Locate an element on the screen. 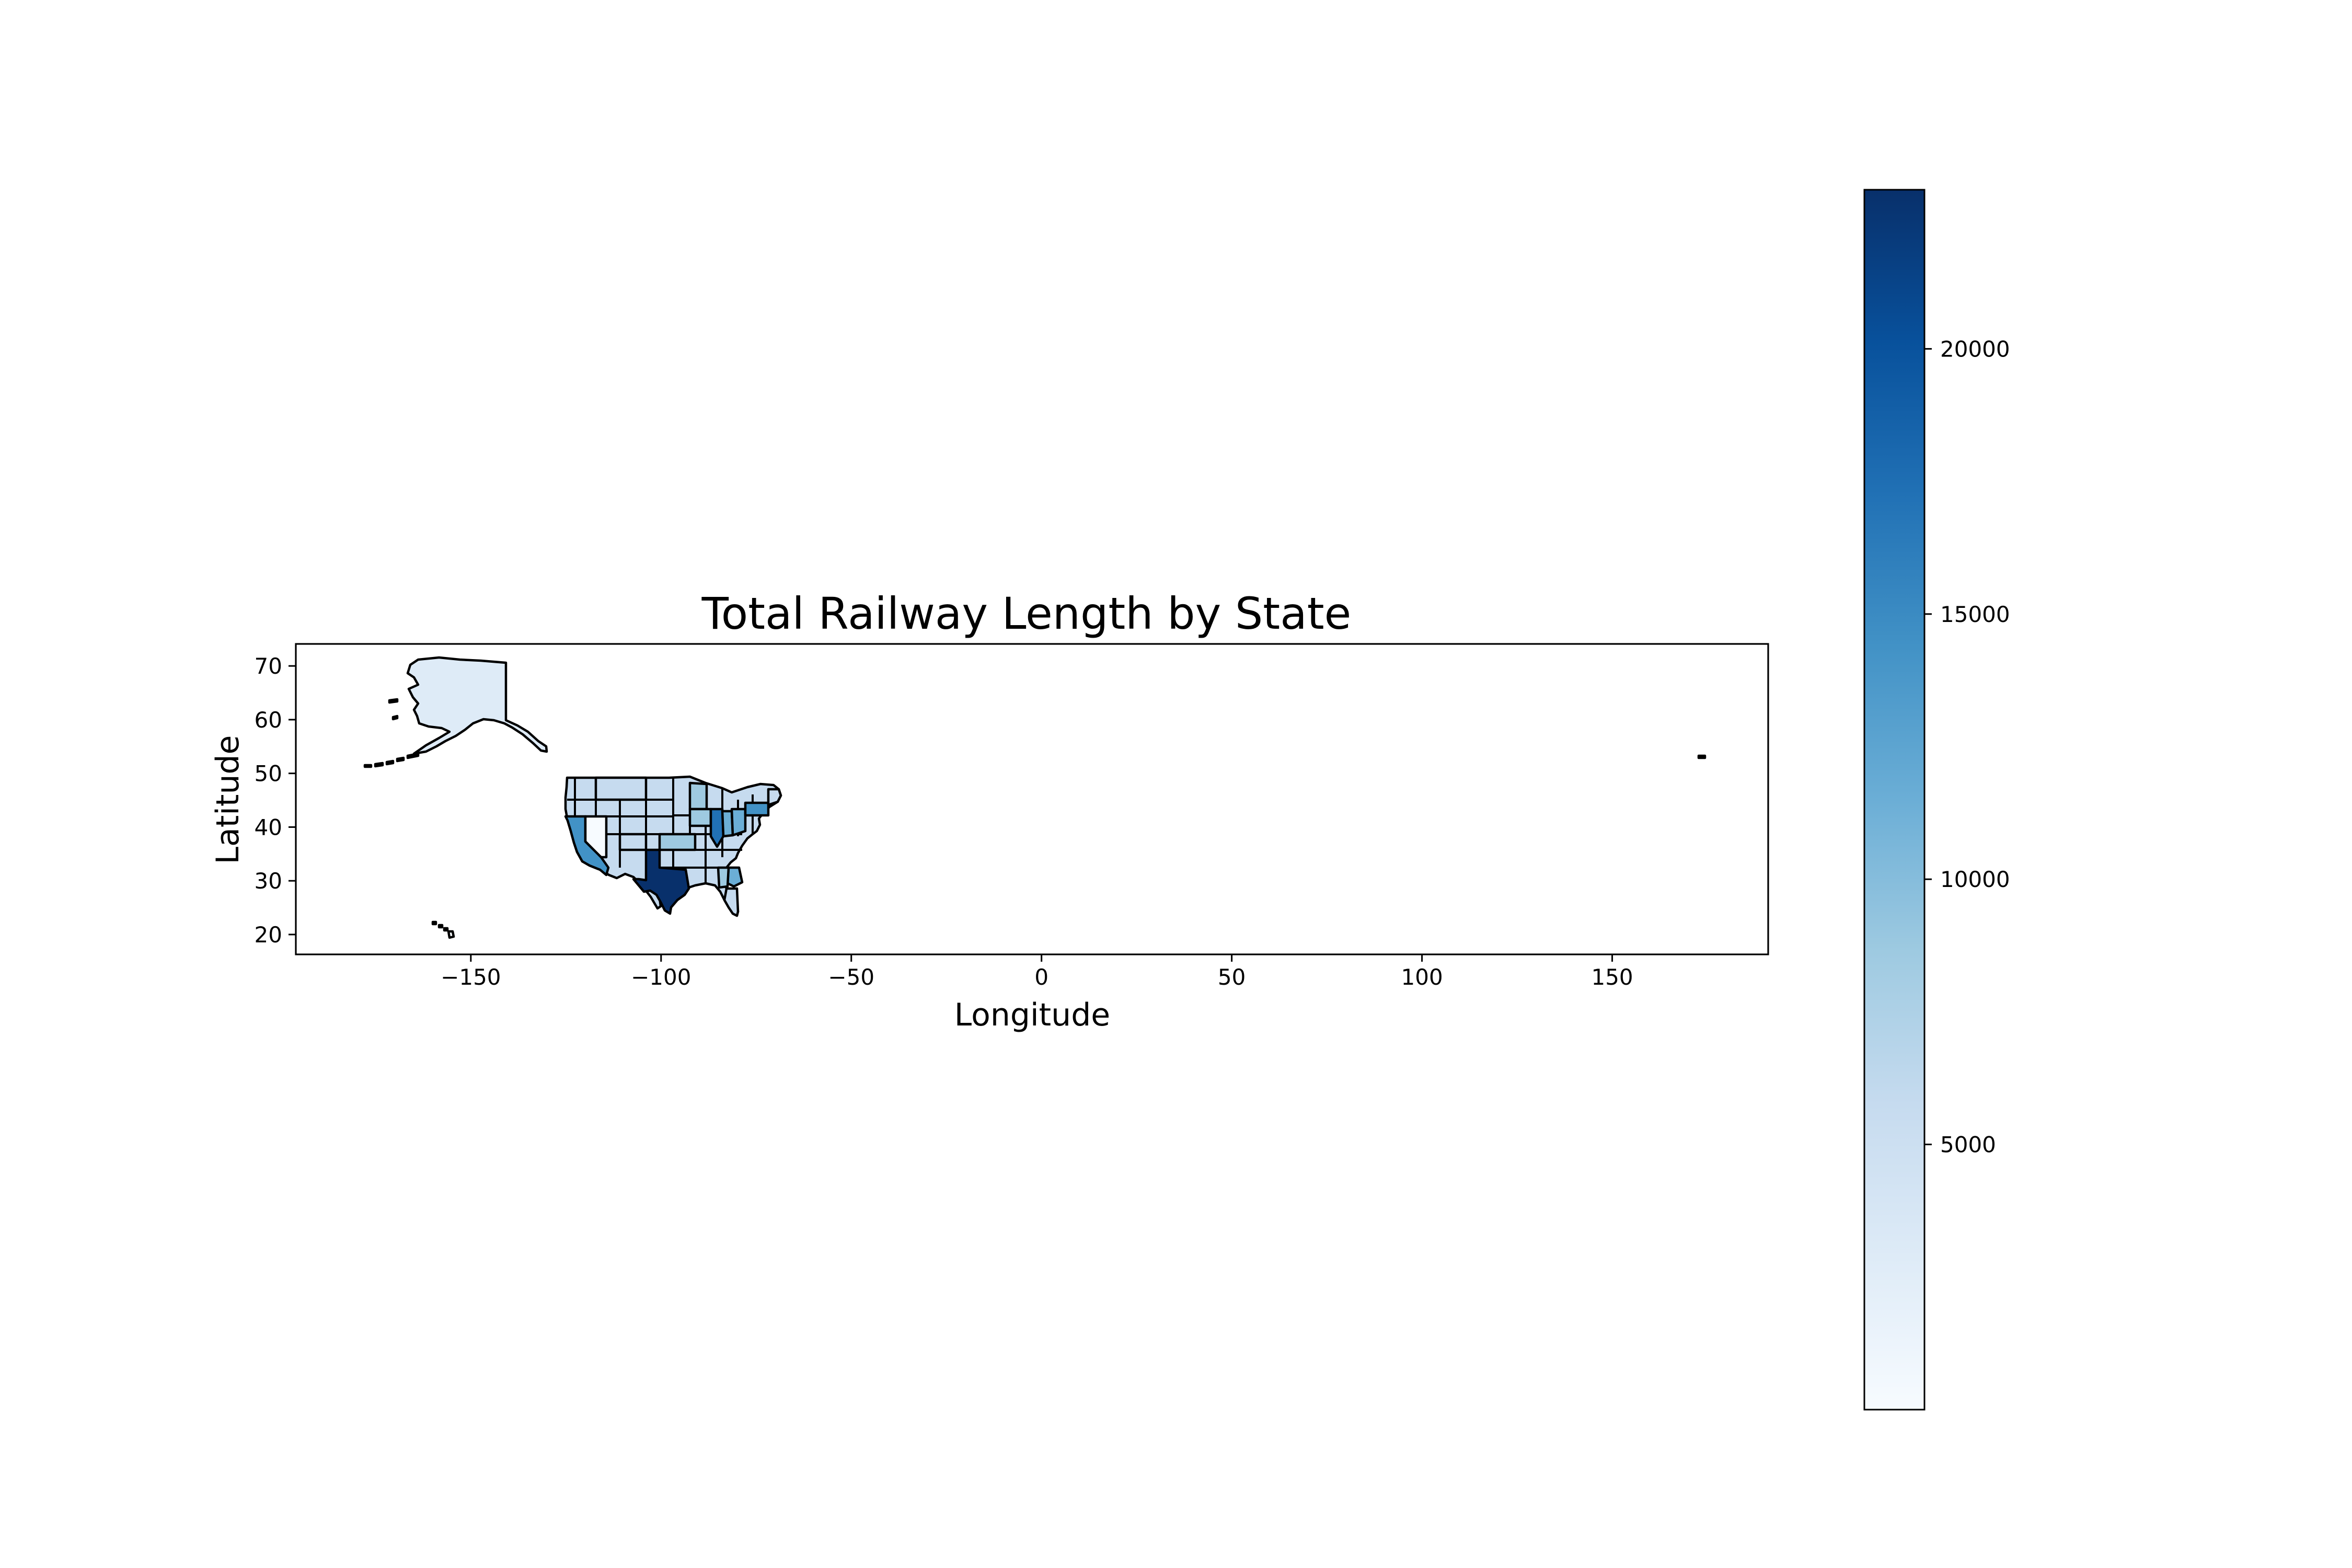 Image resolution: width=2352 pixels, height=1568 pixels. bering-islands is located at coordinates (393, 709).